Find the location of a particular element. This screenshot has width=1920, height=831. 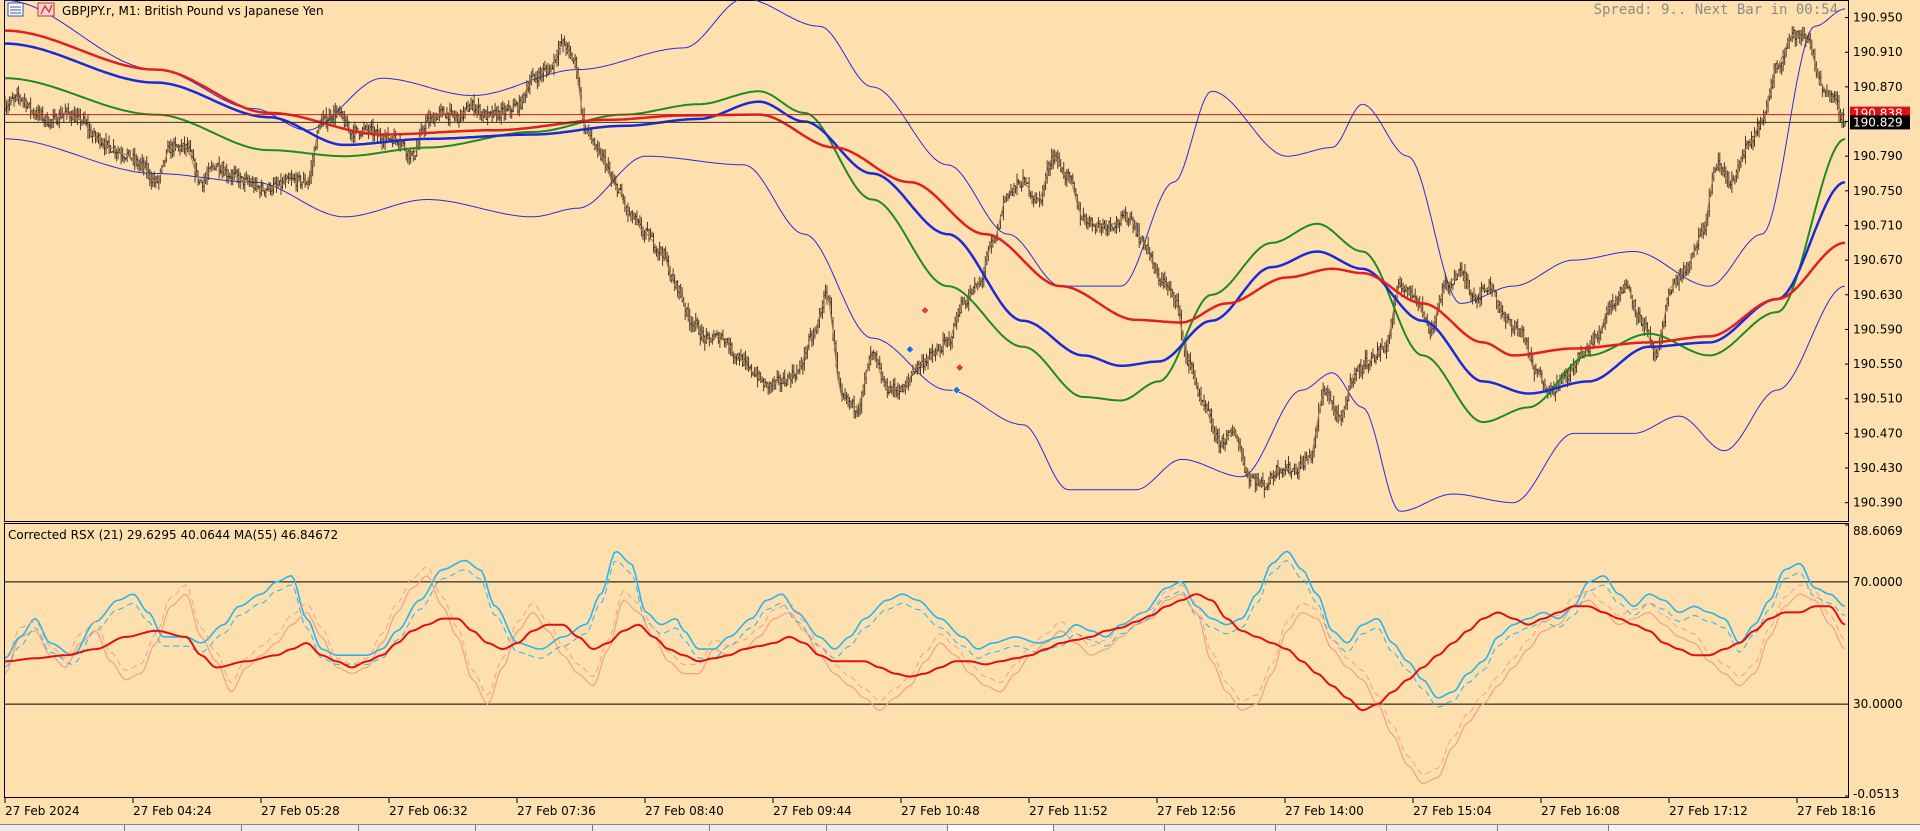

time-axis-label: 27 Feb 10:48 is located at coordinates (940, 811).